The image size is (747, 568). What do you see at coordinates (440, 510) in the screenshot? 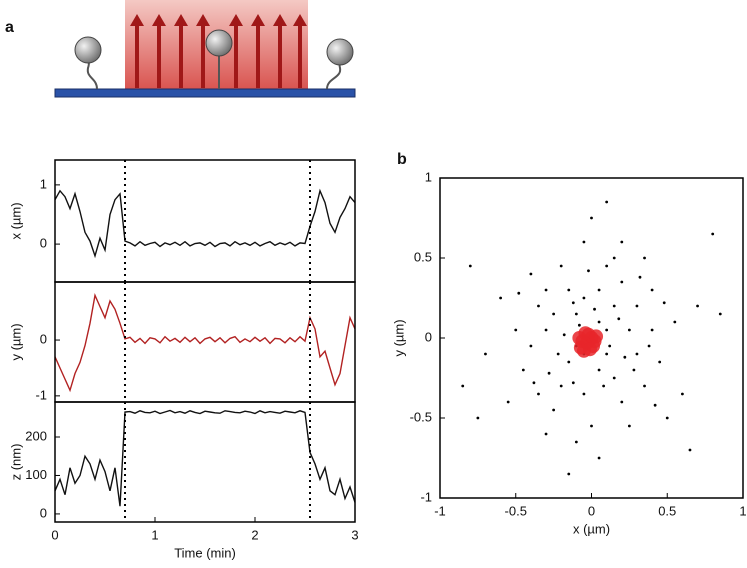
I see `x-tick-label: -1` at bounding box center [440, 510].